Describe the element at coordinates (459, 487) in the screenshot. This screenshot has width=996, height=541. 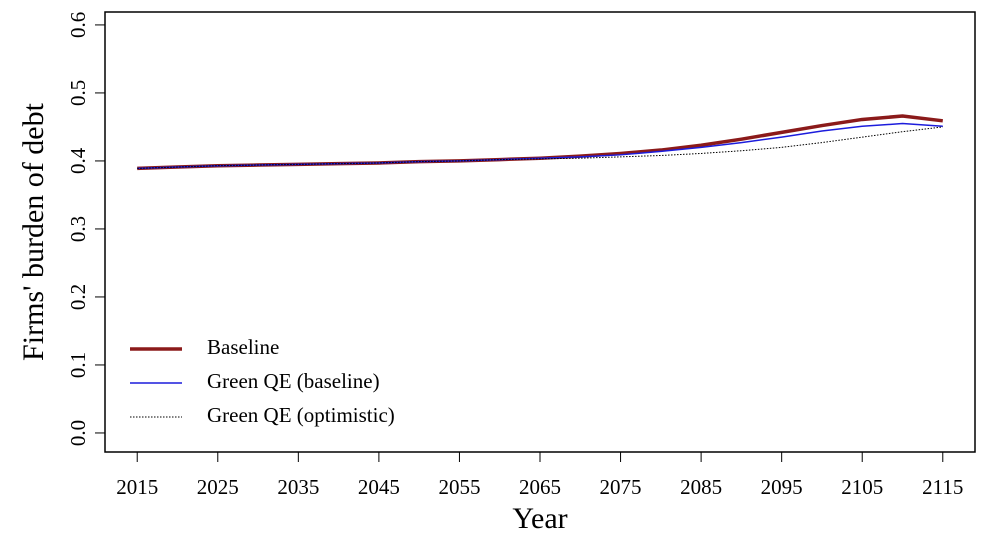
I see `x-tick-label: 2055` at that location.